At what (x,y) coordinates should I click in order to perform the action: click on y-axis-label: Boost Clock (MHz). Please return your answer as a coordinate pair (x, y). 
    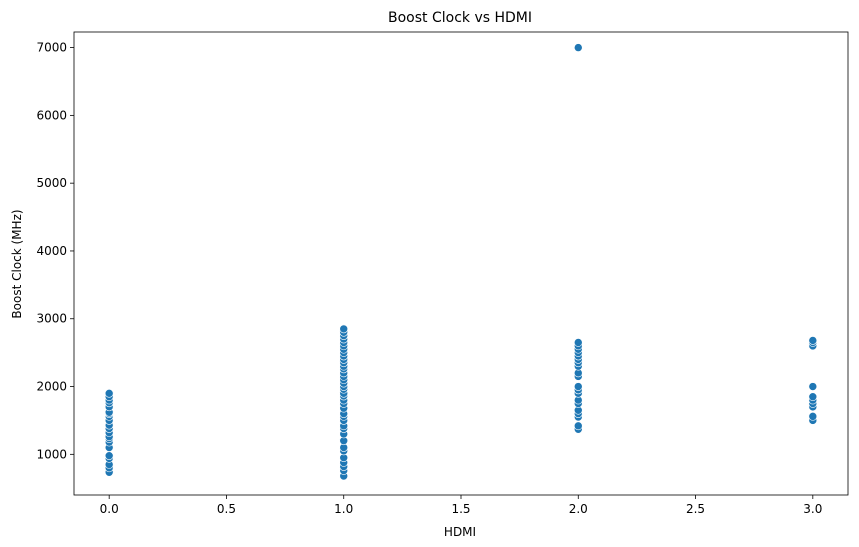
    Looking at the image, I should click on (17, 263).